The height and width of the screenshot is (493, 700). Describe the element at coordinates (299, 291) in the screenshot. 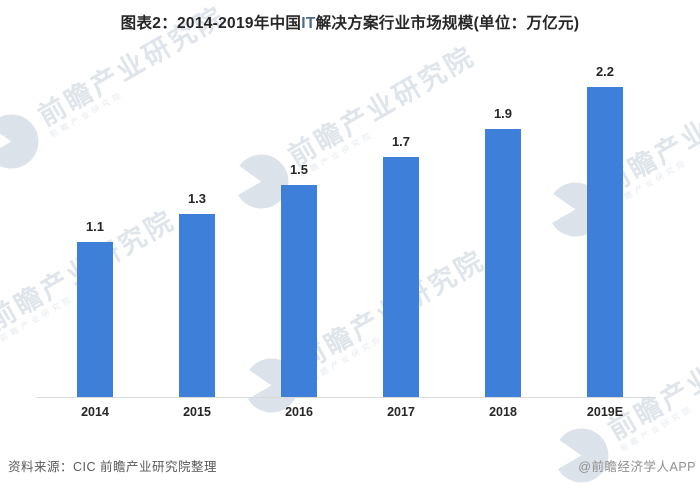

I see `bar-2016` at that location.